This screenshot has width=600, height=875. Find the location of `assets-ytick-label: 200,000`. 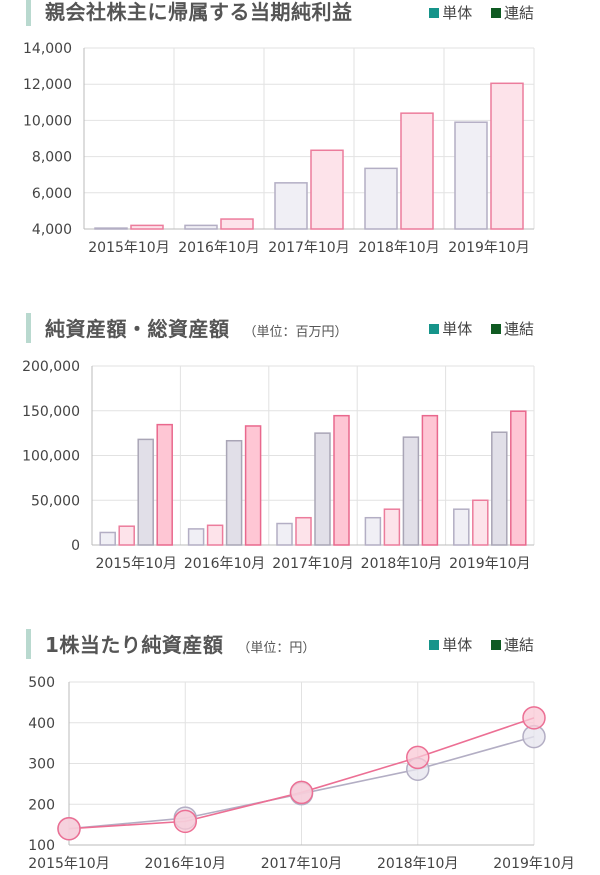

assets-ytick-label: 200,000 is located at coordinates (51, 367).